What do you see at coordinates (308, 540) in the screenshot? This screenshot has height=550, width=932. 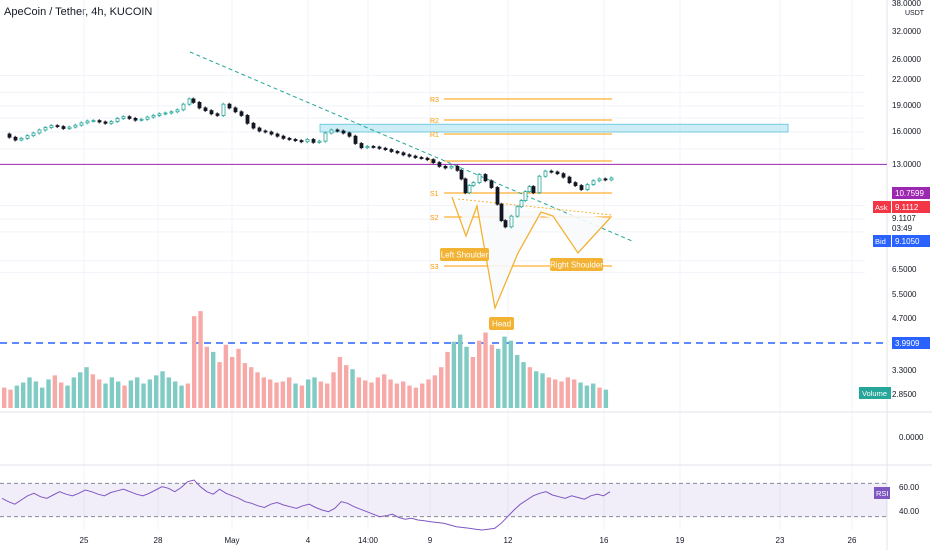 I see `time-tick: 4` at bounding box center [308, 540].